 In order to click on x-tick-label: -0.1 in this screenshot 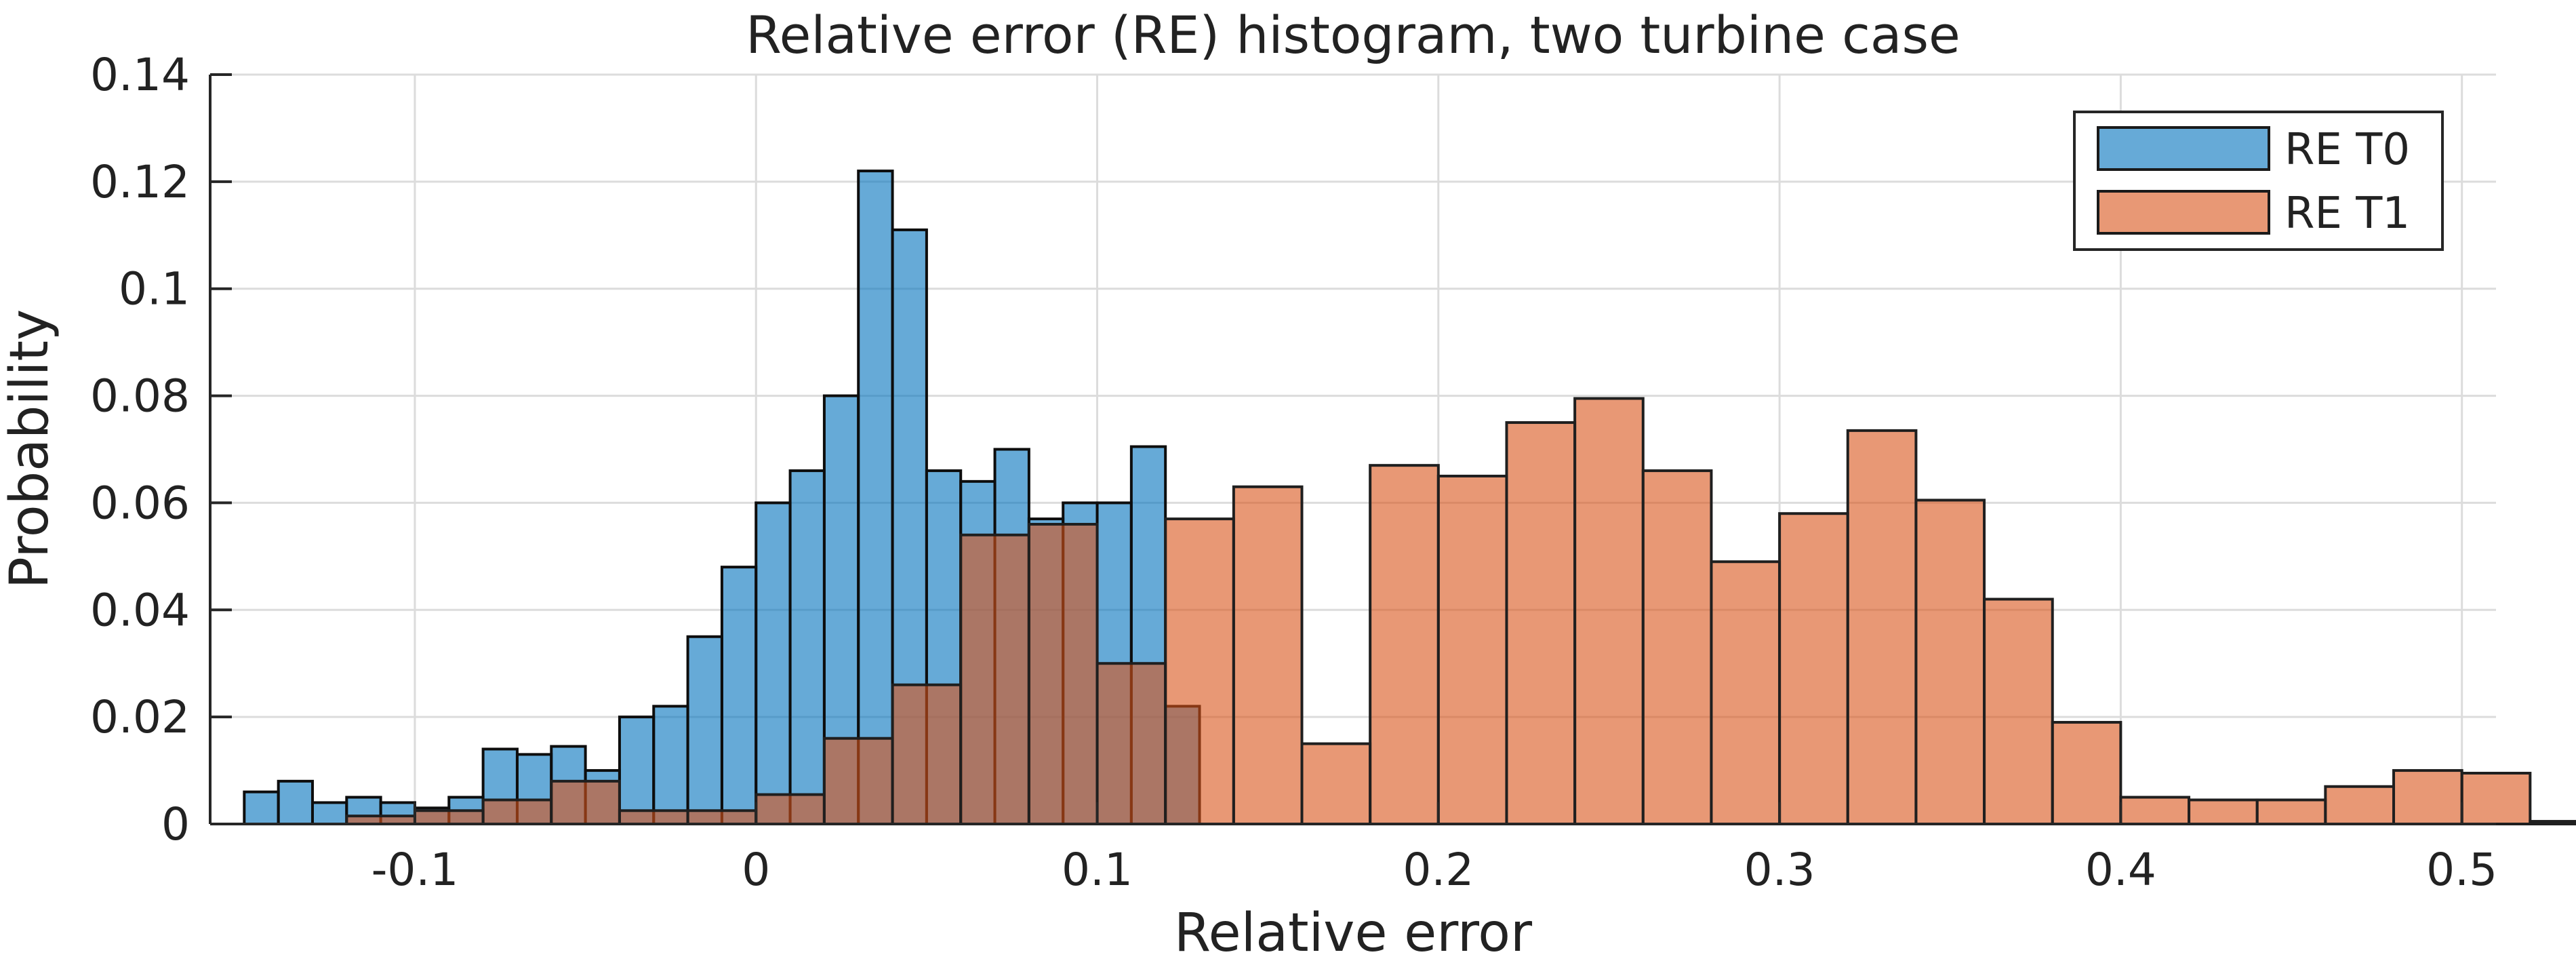, I will do `click(415, 870)`.